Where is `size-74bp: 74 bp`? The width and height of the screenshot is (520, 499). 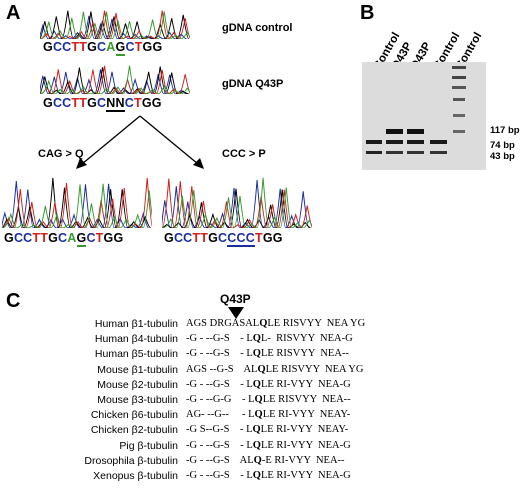 size-74bp: 74 bp is located at coordinates (502, 145).